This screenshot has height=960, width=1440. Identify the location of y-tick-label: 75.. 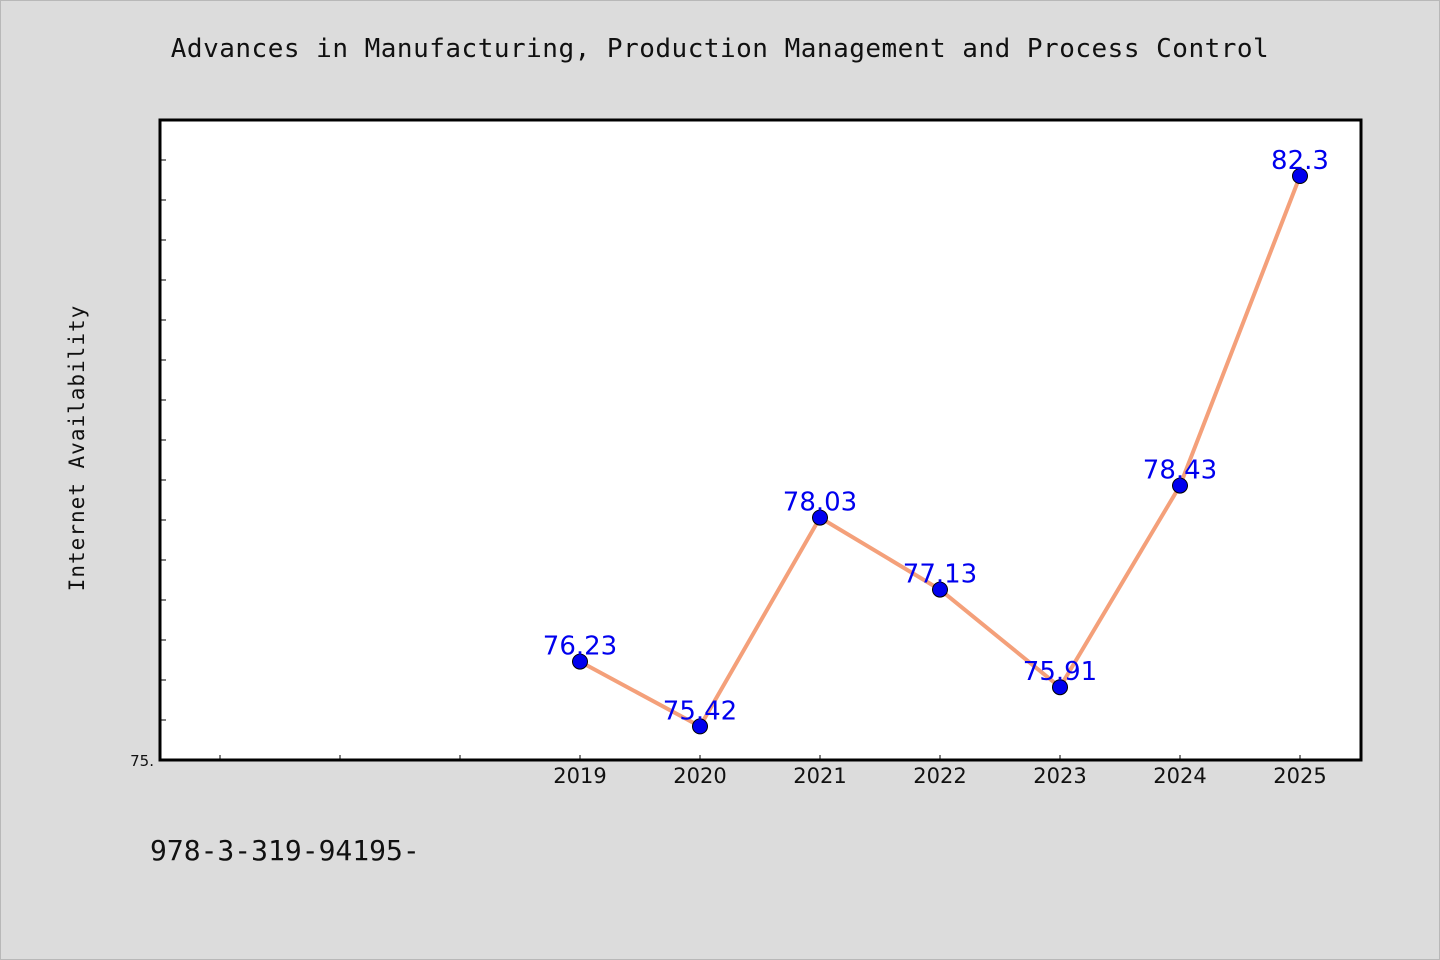
(142, 761).